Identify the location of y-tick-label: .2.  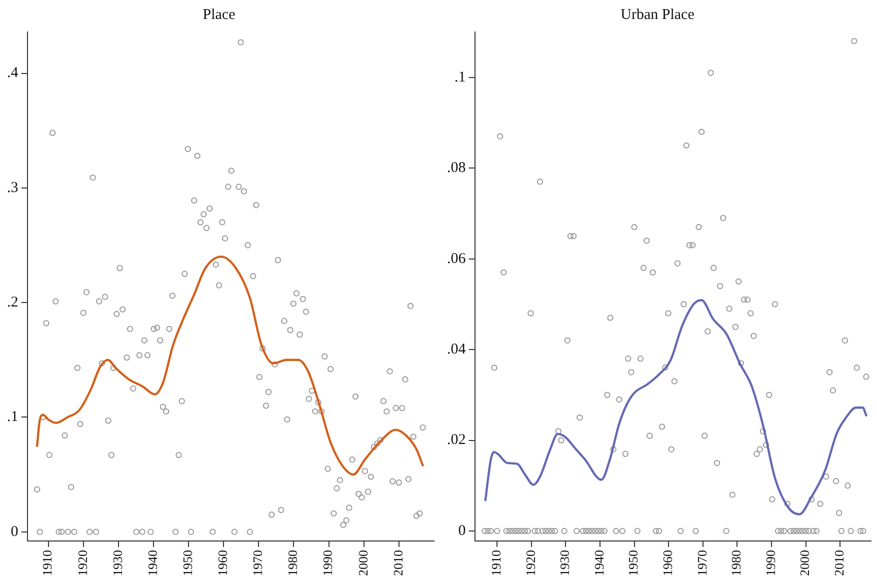
(12, 302).